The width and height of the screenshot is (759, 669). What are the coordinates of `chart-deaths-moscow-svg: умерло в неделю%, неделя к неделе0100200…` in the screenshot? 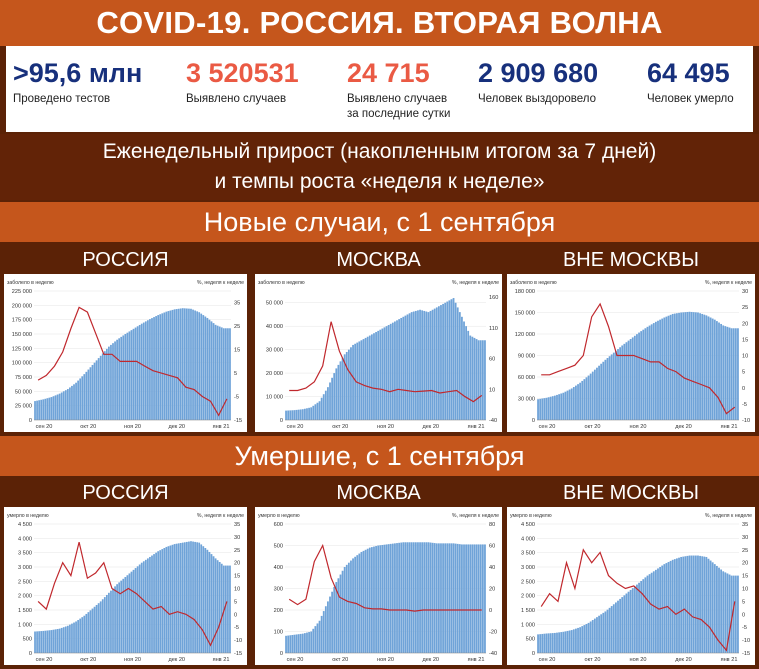 It's located at (378, 588).